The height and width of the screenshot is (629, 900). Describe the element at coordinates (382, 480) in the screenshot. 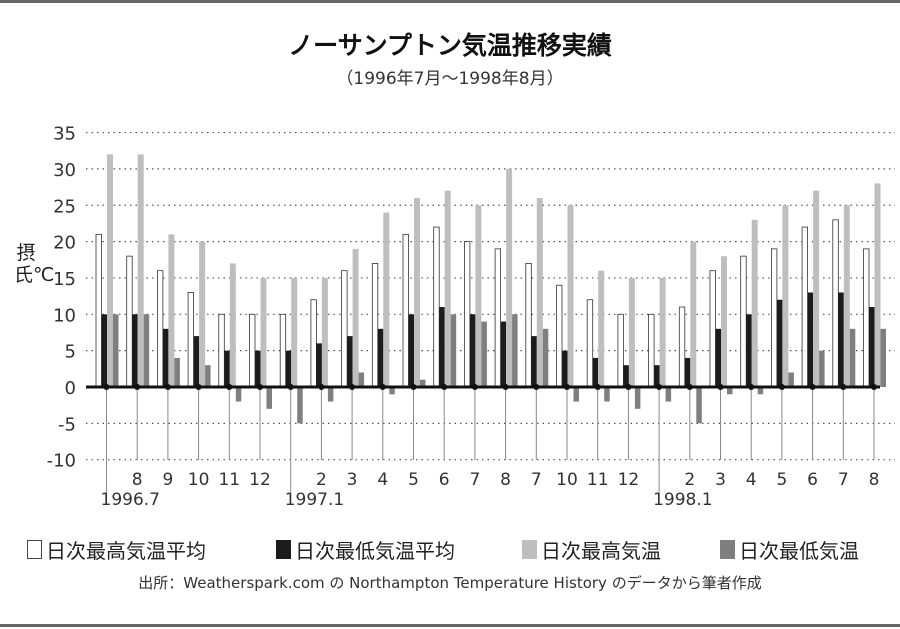

I see `x-tick-label: 4` at that location.